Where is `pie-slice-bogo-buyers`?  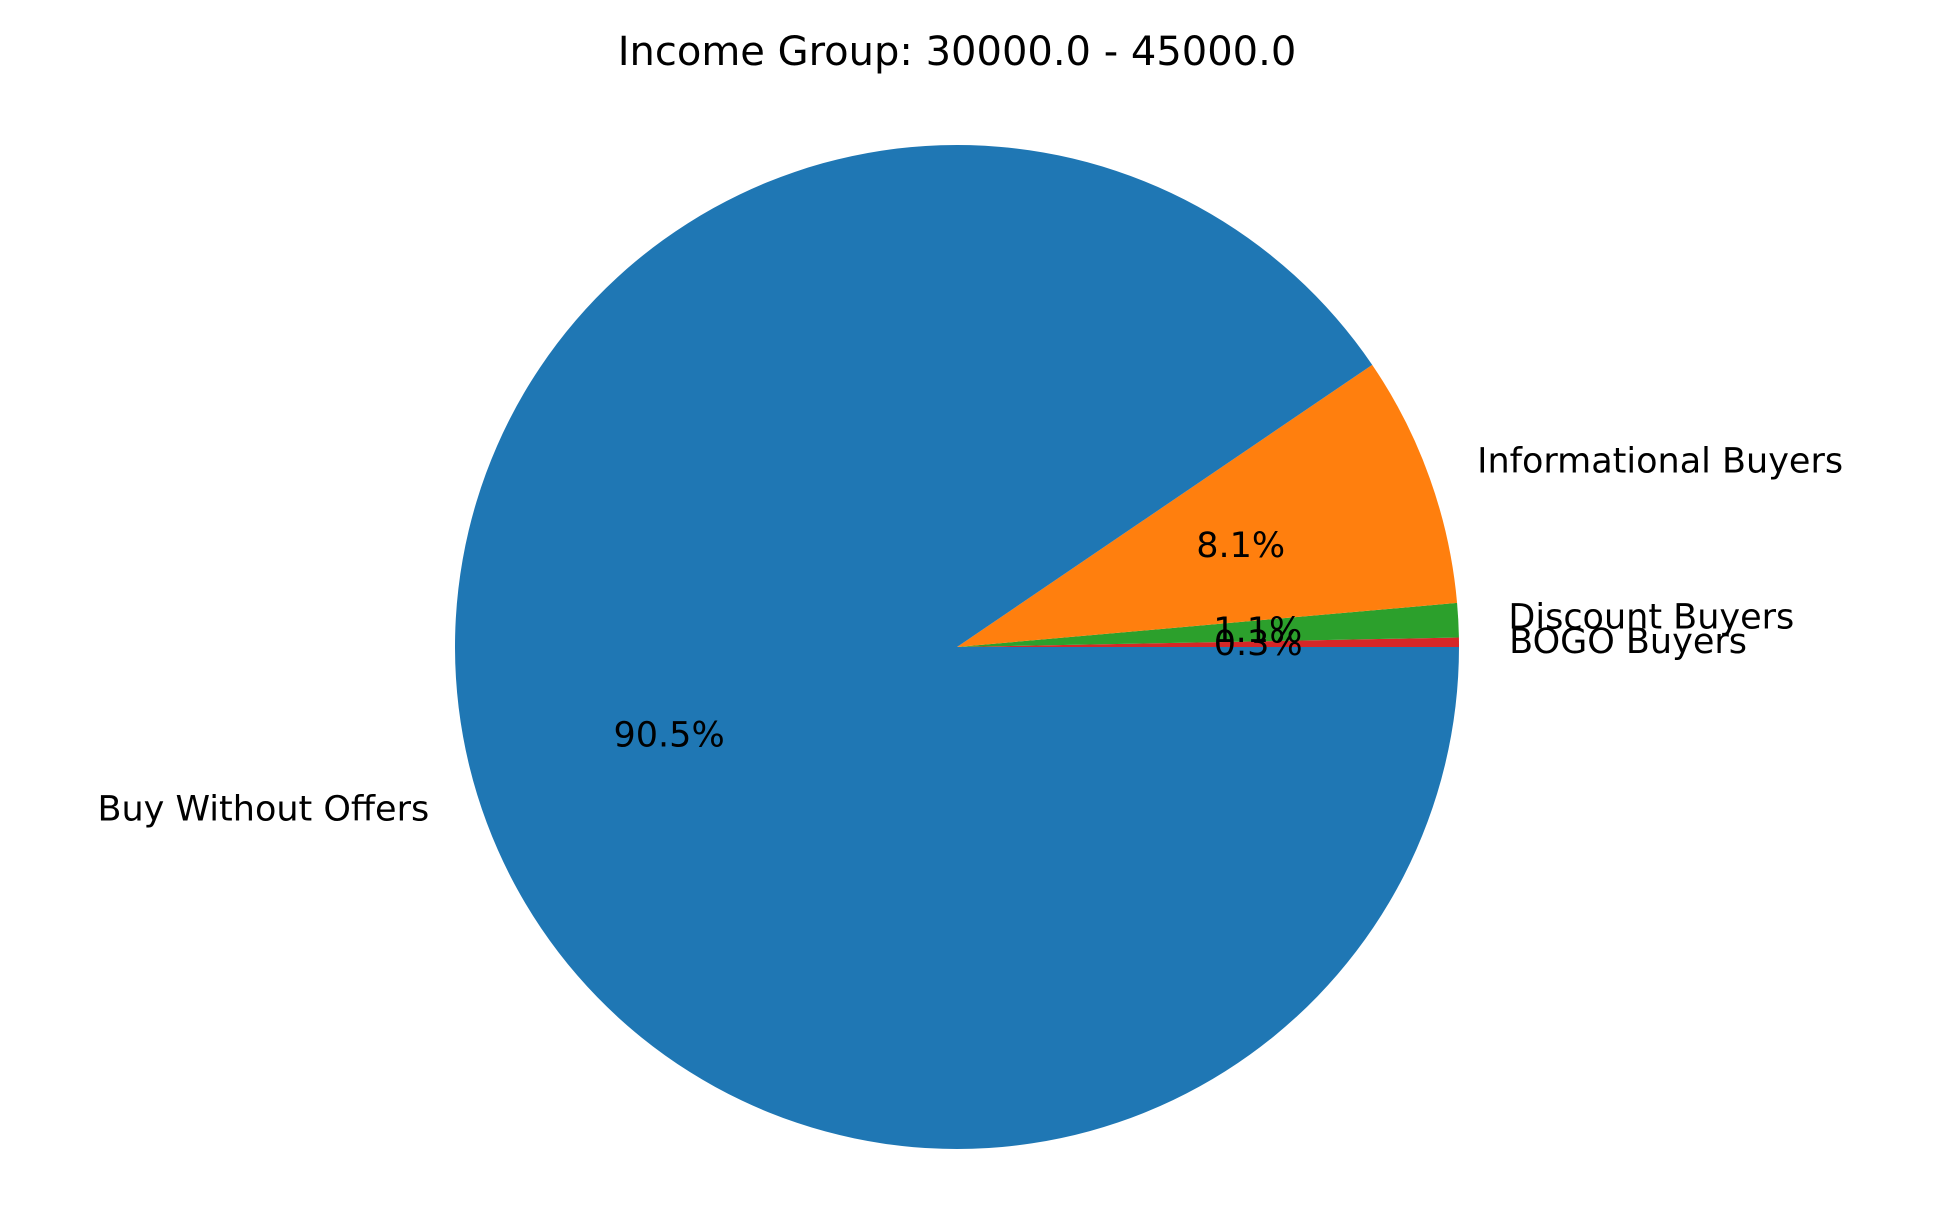
pie-slice-bogo-buyers is located at coordinates (1208, 642).